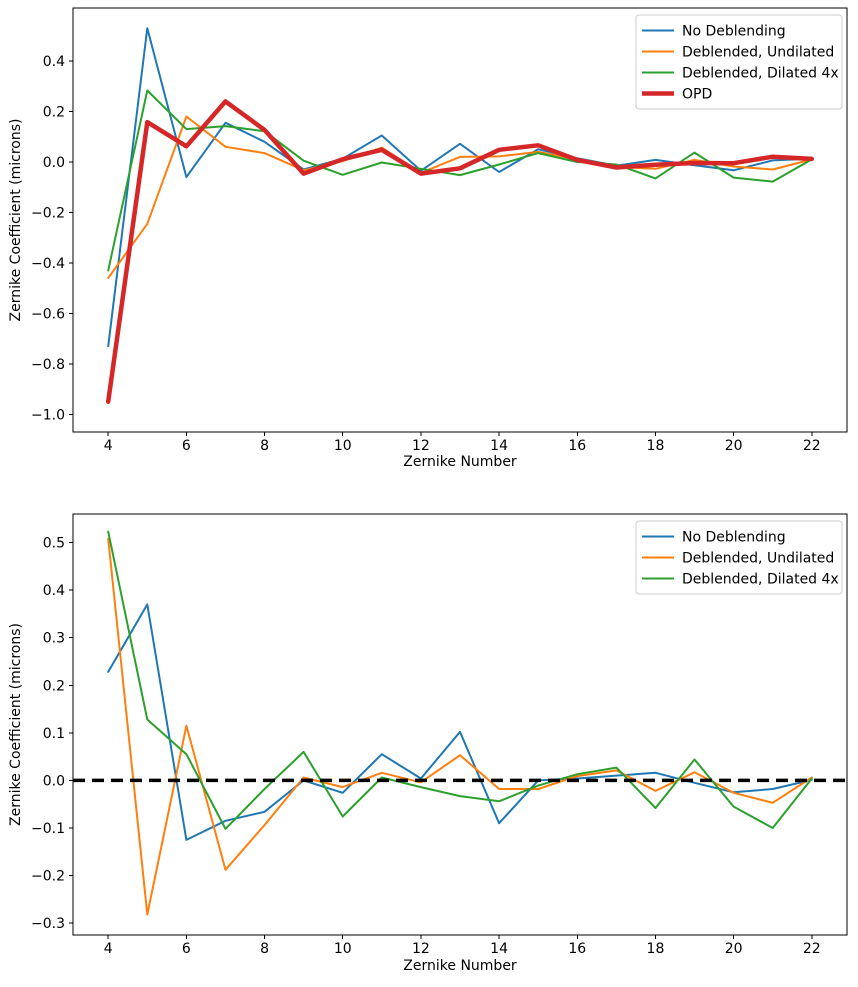  What do you see at coordinates (54, 544) in the screenshot?
I see `y-tick-label: 0.5` at bounding box center [54, 544].